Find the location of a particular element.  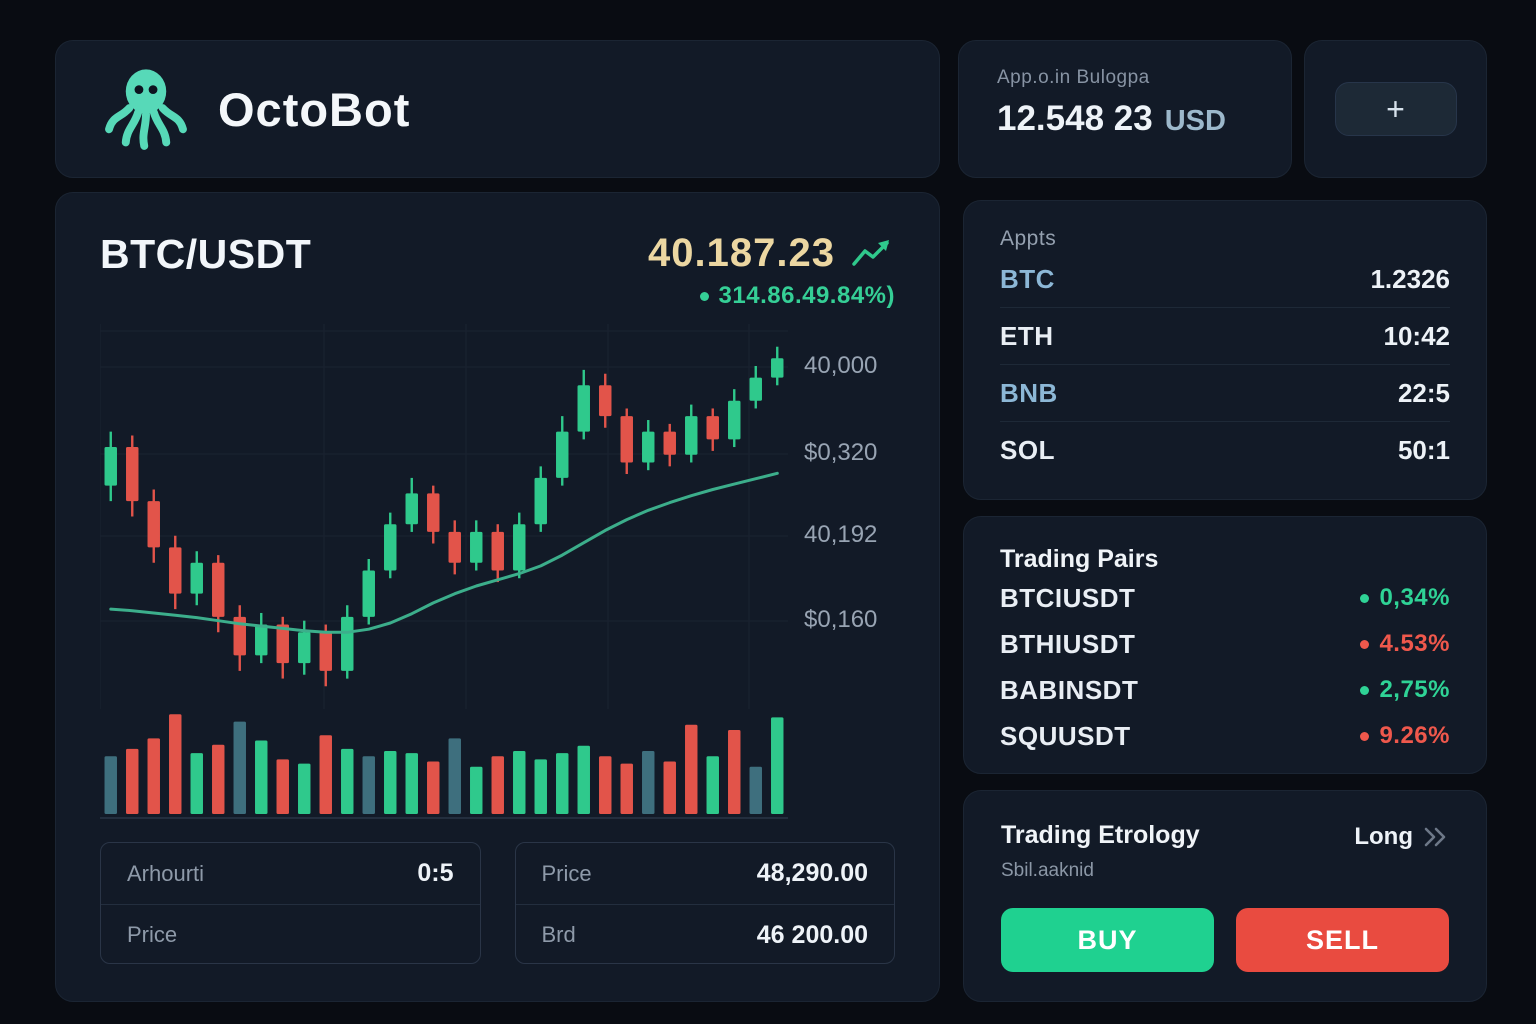

balance-card: App.o.in Bulogpa 12.548 23 USD is located at coordinates (1125, 109).